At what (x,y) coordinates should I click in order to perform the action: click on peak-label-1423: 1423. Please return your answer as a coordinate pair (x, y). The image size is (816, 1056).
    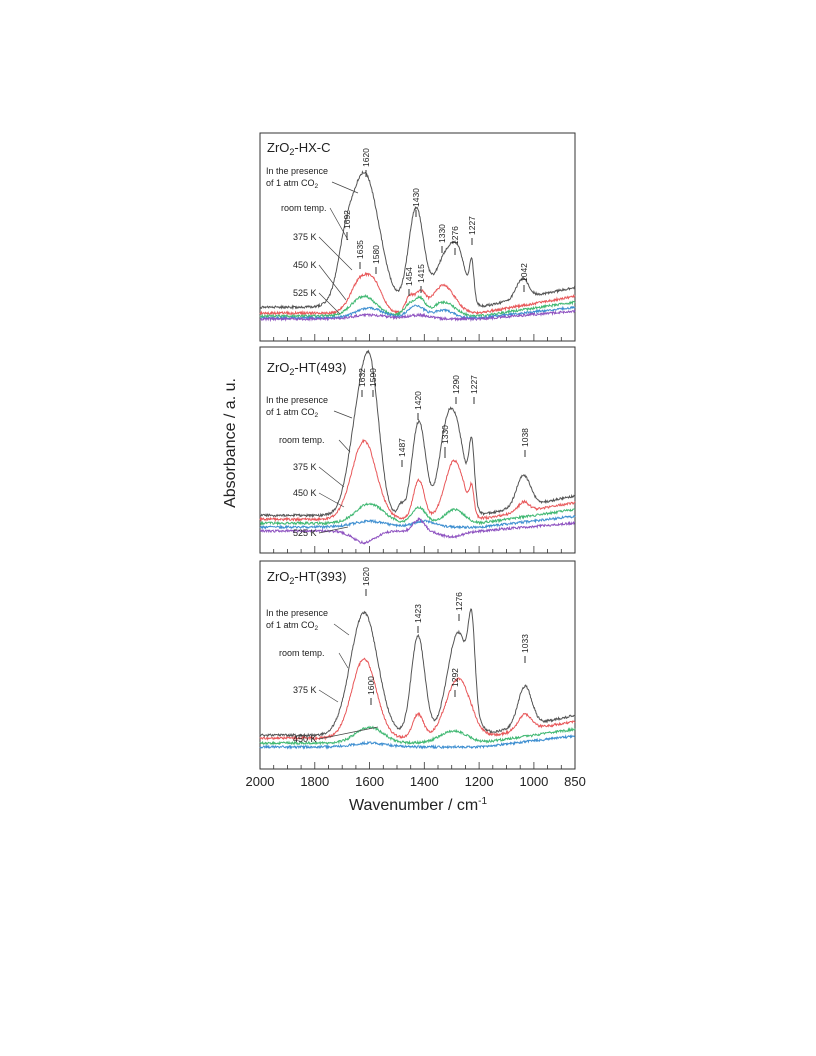
    Looking at the image, I should click on (418, 613).